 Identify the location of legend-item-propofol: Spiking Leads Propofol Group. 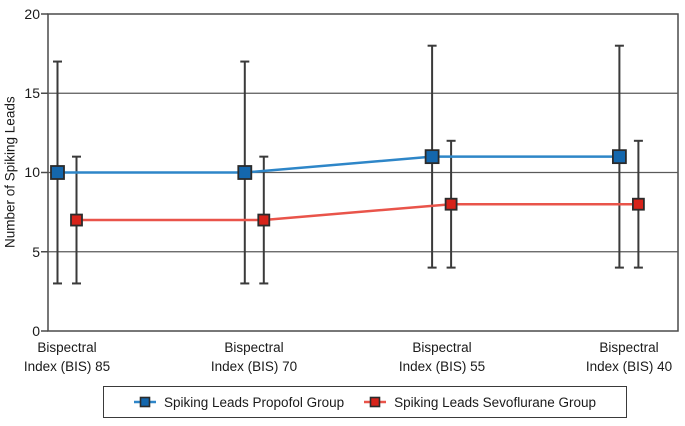
(239, 402).